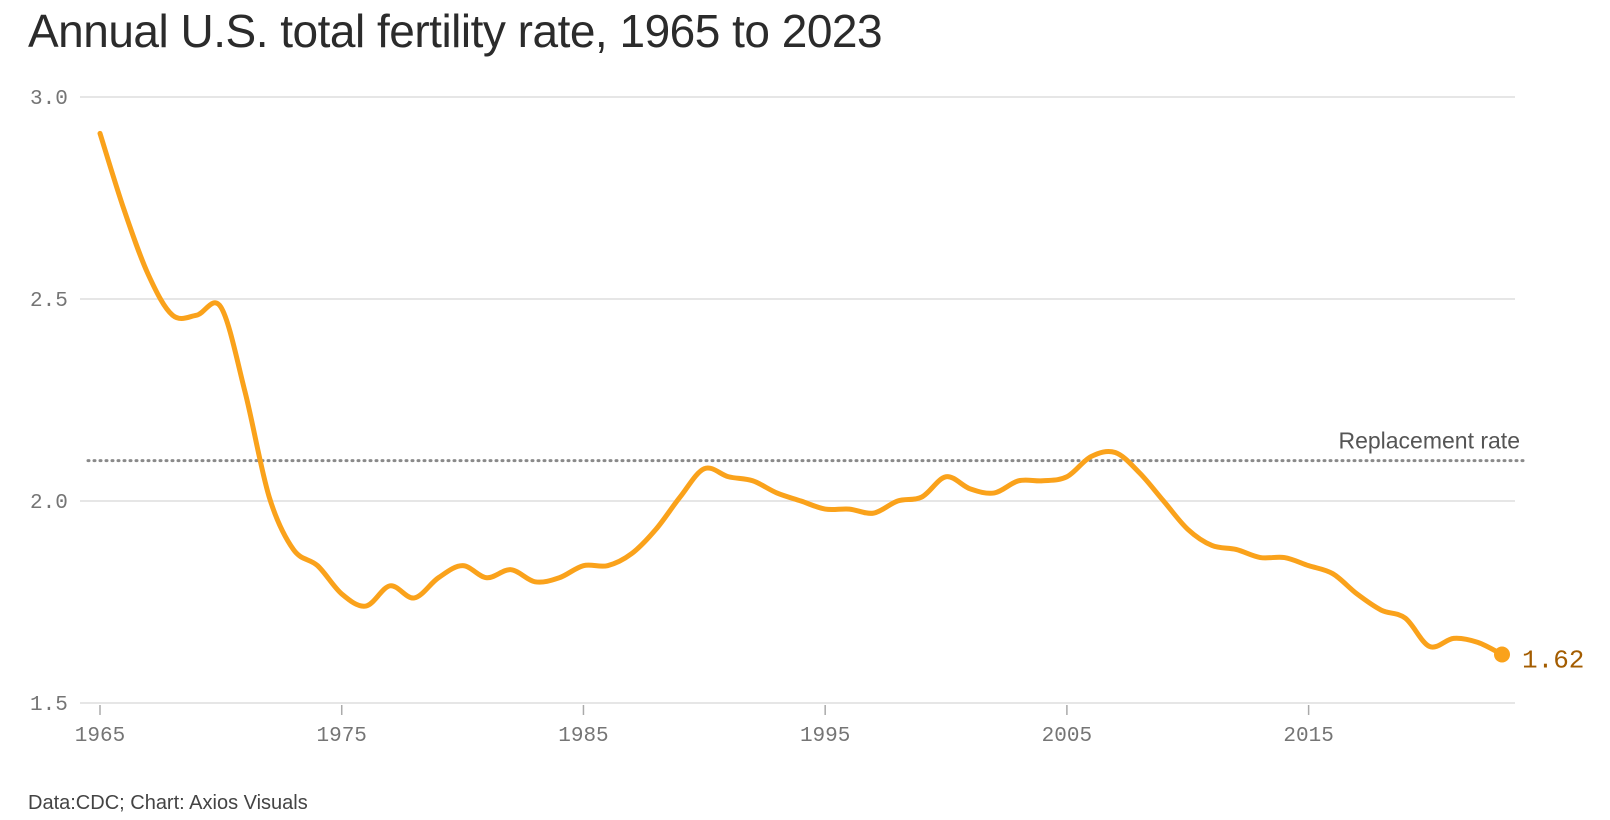 This screenshot has height=820, width=1610. I want to click on y-tick-label: 1.5, so click(49, 705).